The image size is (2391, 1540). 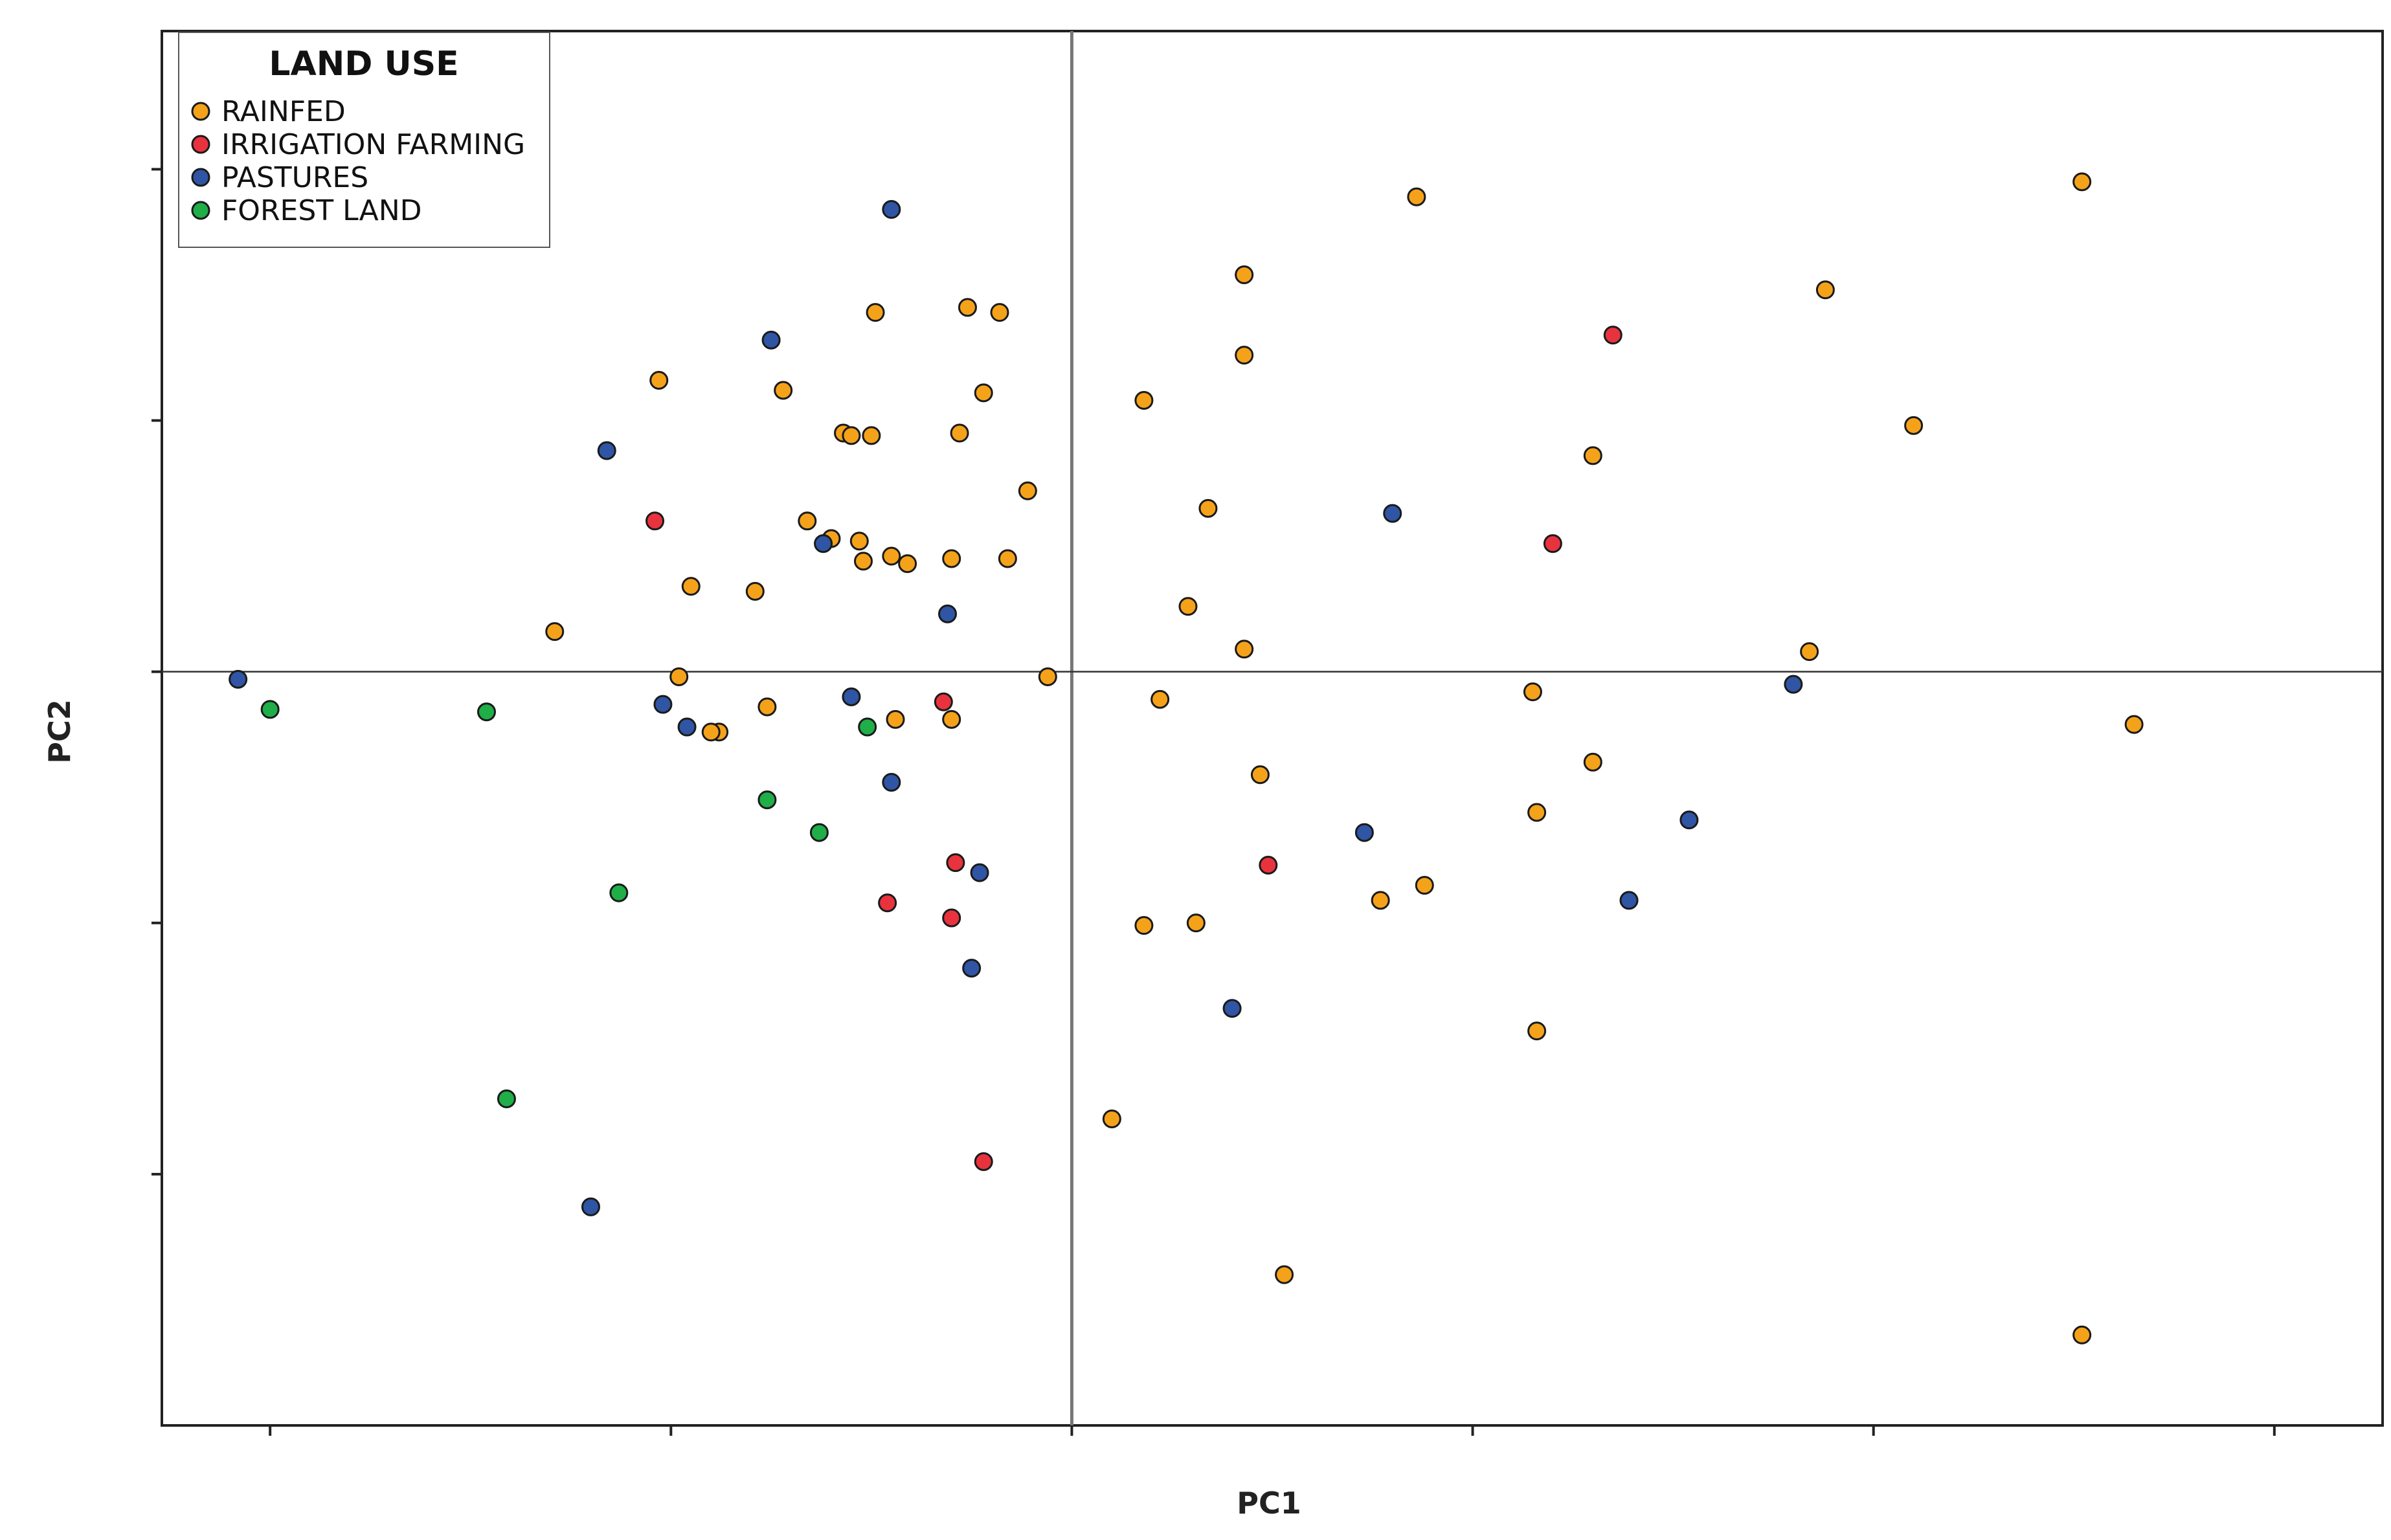 I want to click on x-axis-ticks, so click(x=1272, y=1431).